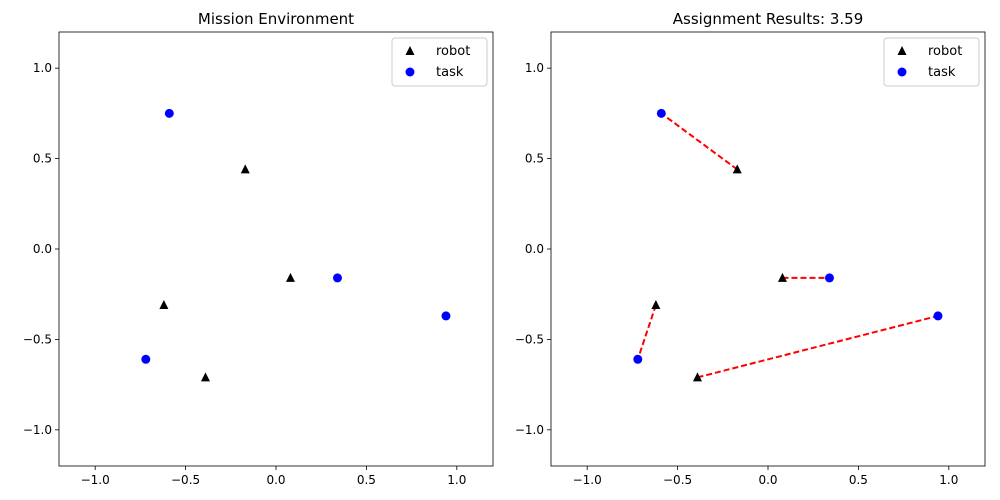 The width and height of the screenshot is (1000, 500). I want to click on chart-title: Mission Environment, so click(276, 19).